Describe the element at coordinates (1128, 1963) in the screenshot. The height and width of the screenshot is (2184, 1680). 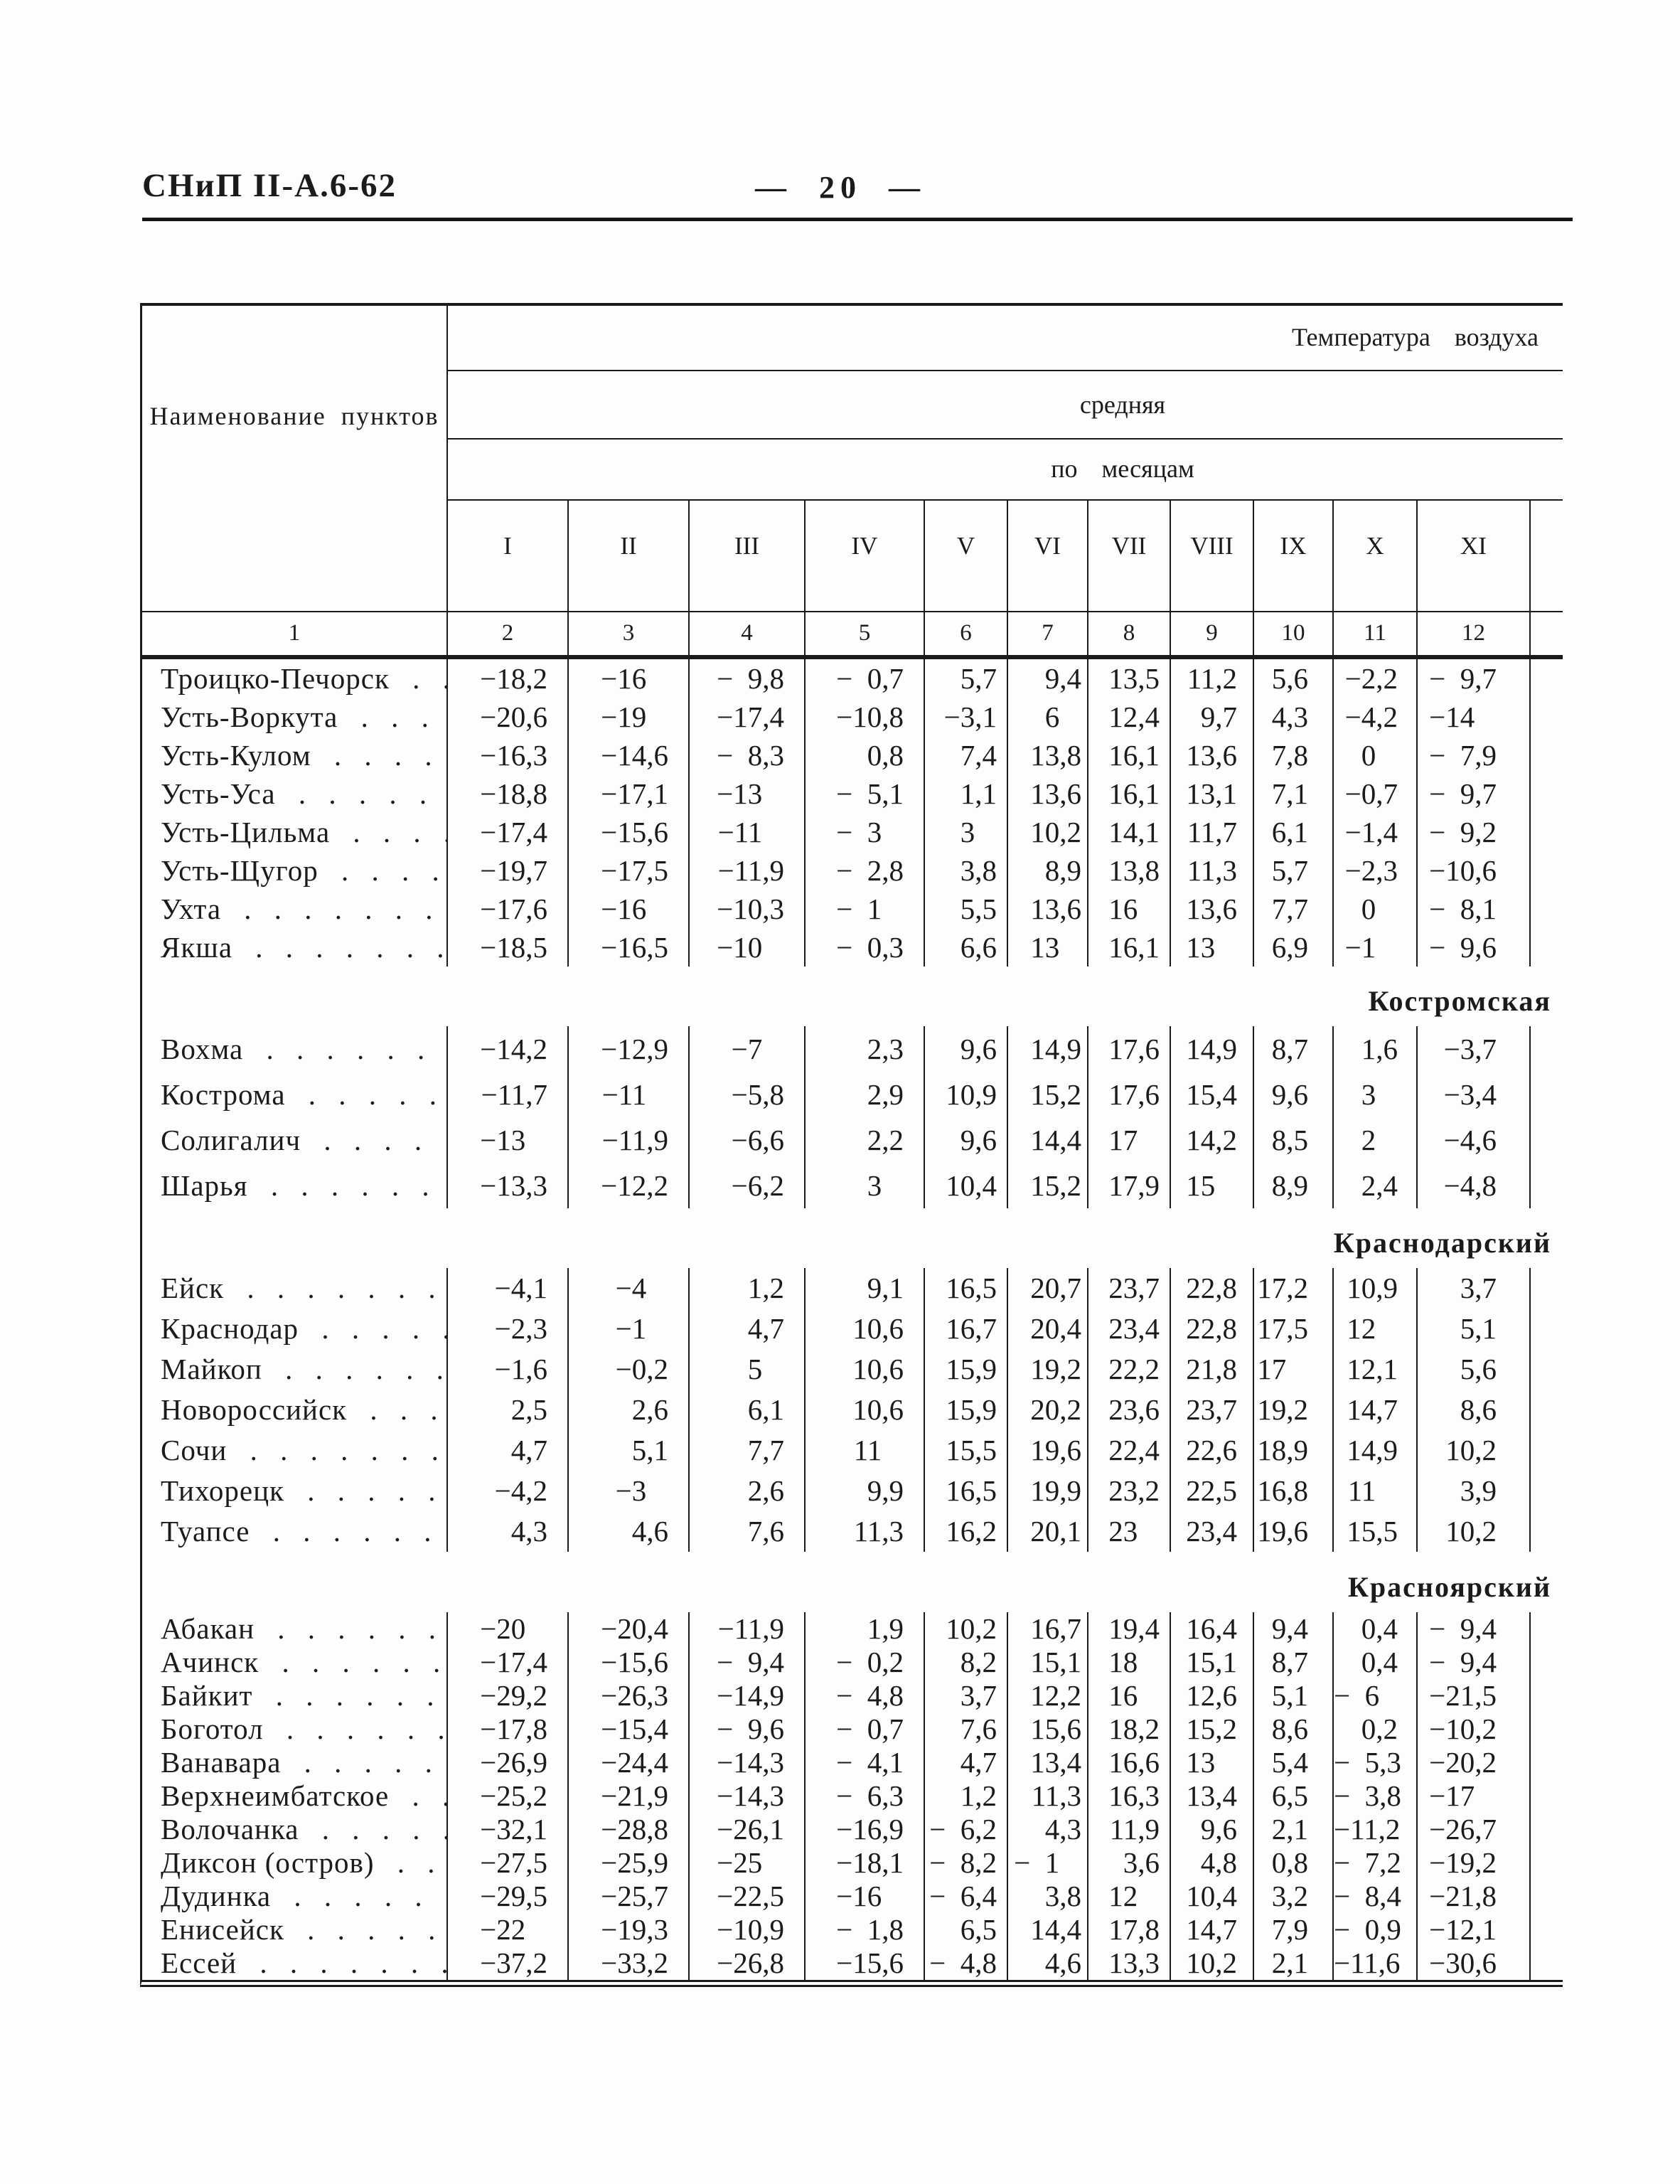
I see `temp-value-cell: 13,3` at that location.